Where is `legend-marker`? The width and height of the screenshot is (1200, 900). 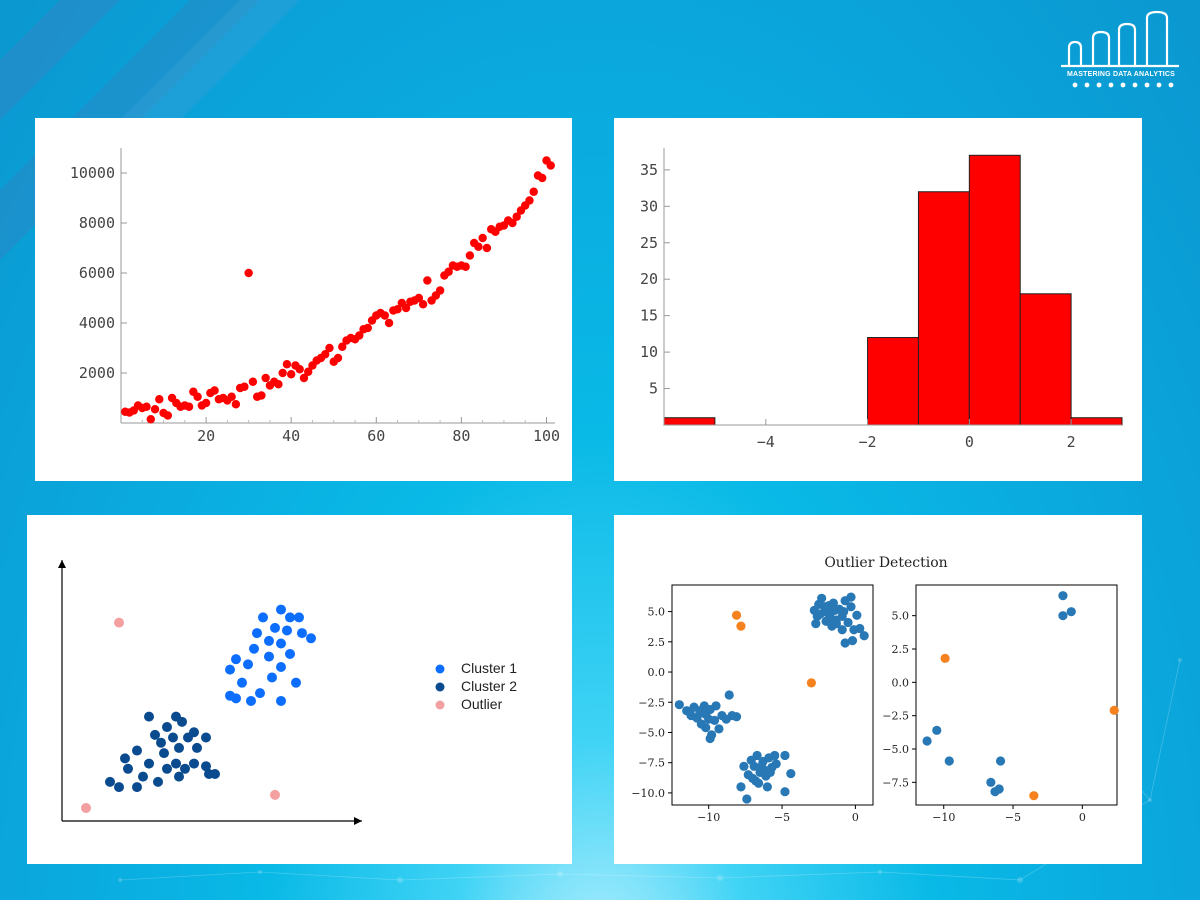 legend-marker is located at coordinates (440, 687).